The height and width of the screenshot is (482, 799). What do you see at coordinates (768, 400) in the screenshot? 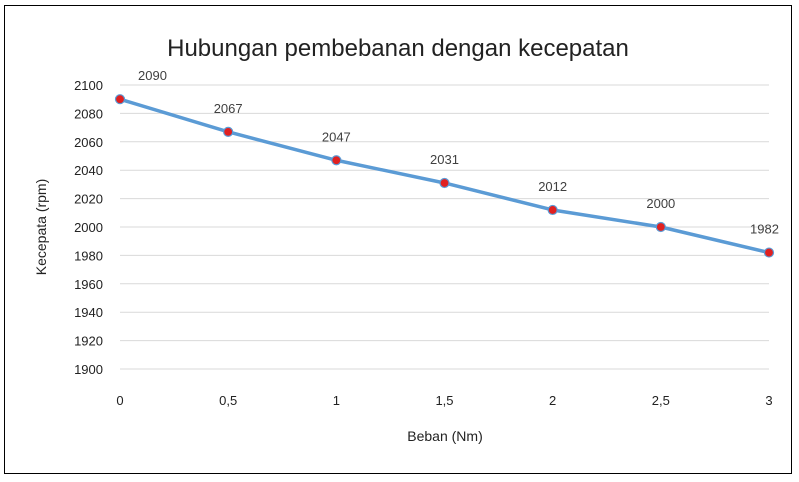
I see `x-tick-label: 3` at bounding box center [768, 400].